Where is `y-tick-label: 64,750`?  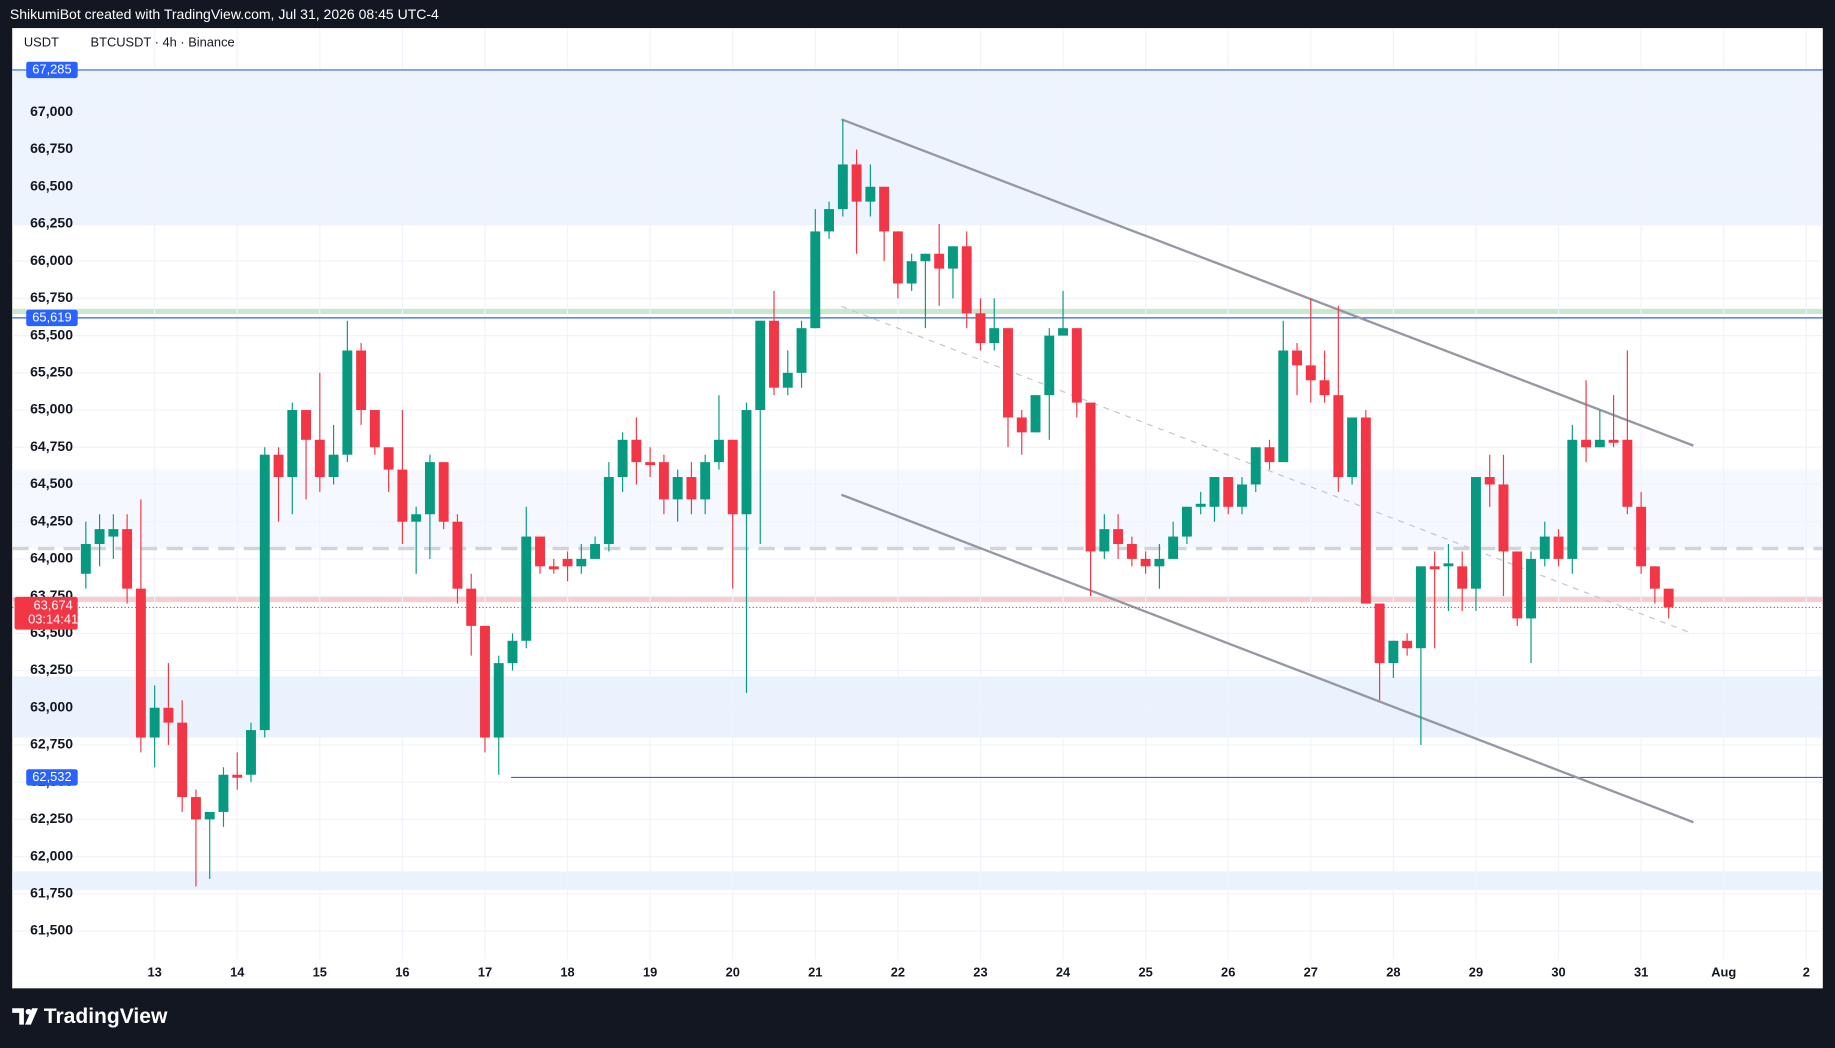 y-tick-label: 64,750 is located at coordinates (51, 446).